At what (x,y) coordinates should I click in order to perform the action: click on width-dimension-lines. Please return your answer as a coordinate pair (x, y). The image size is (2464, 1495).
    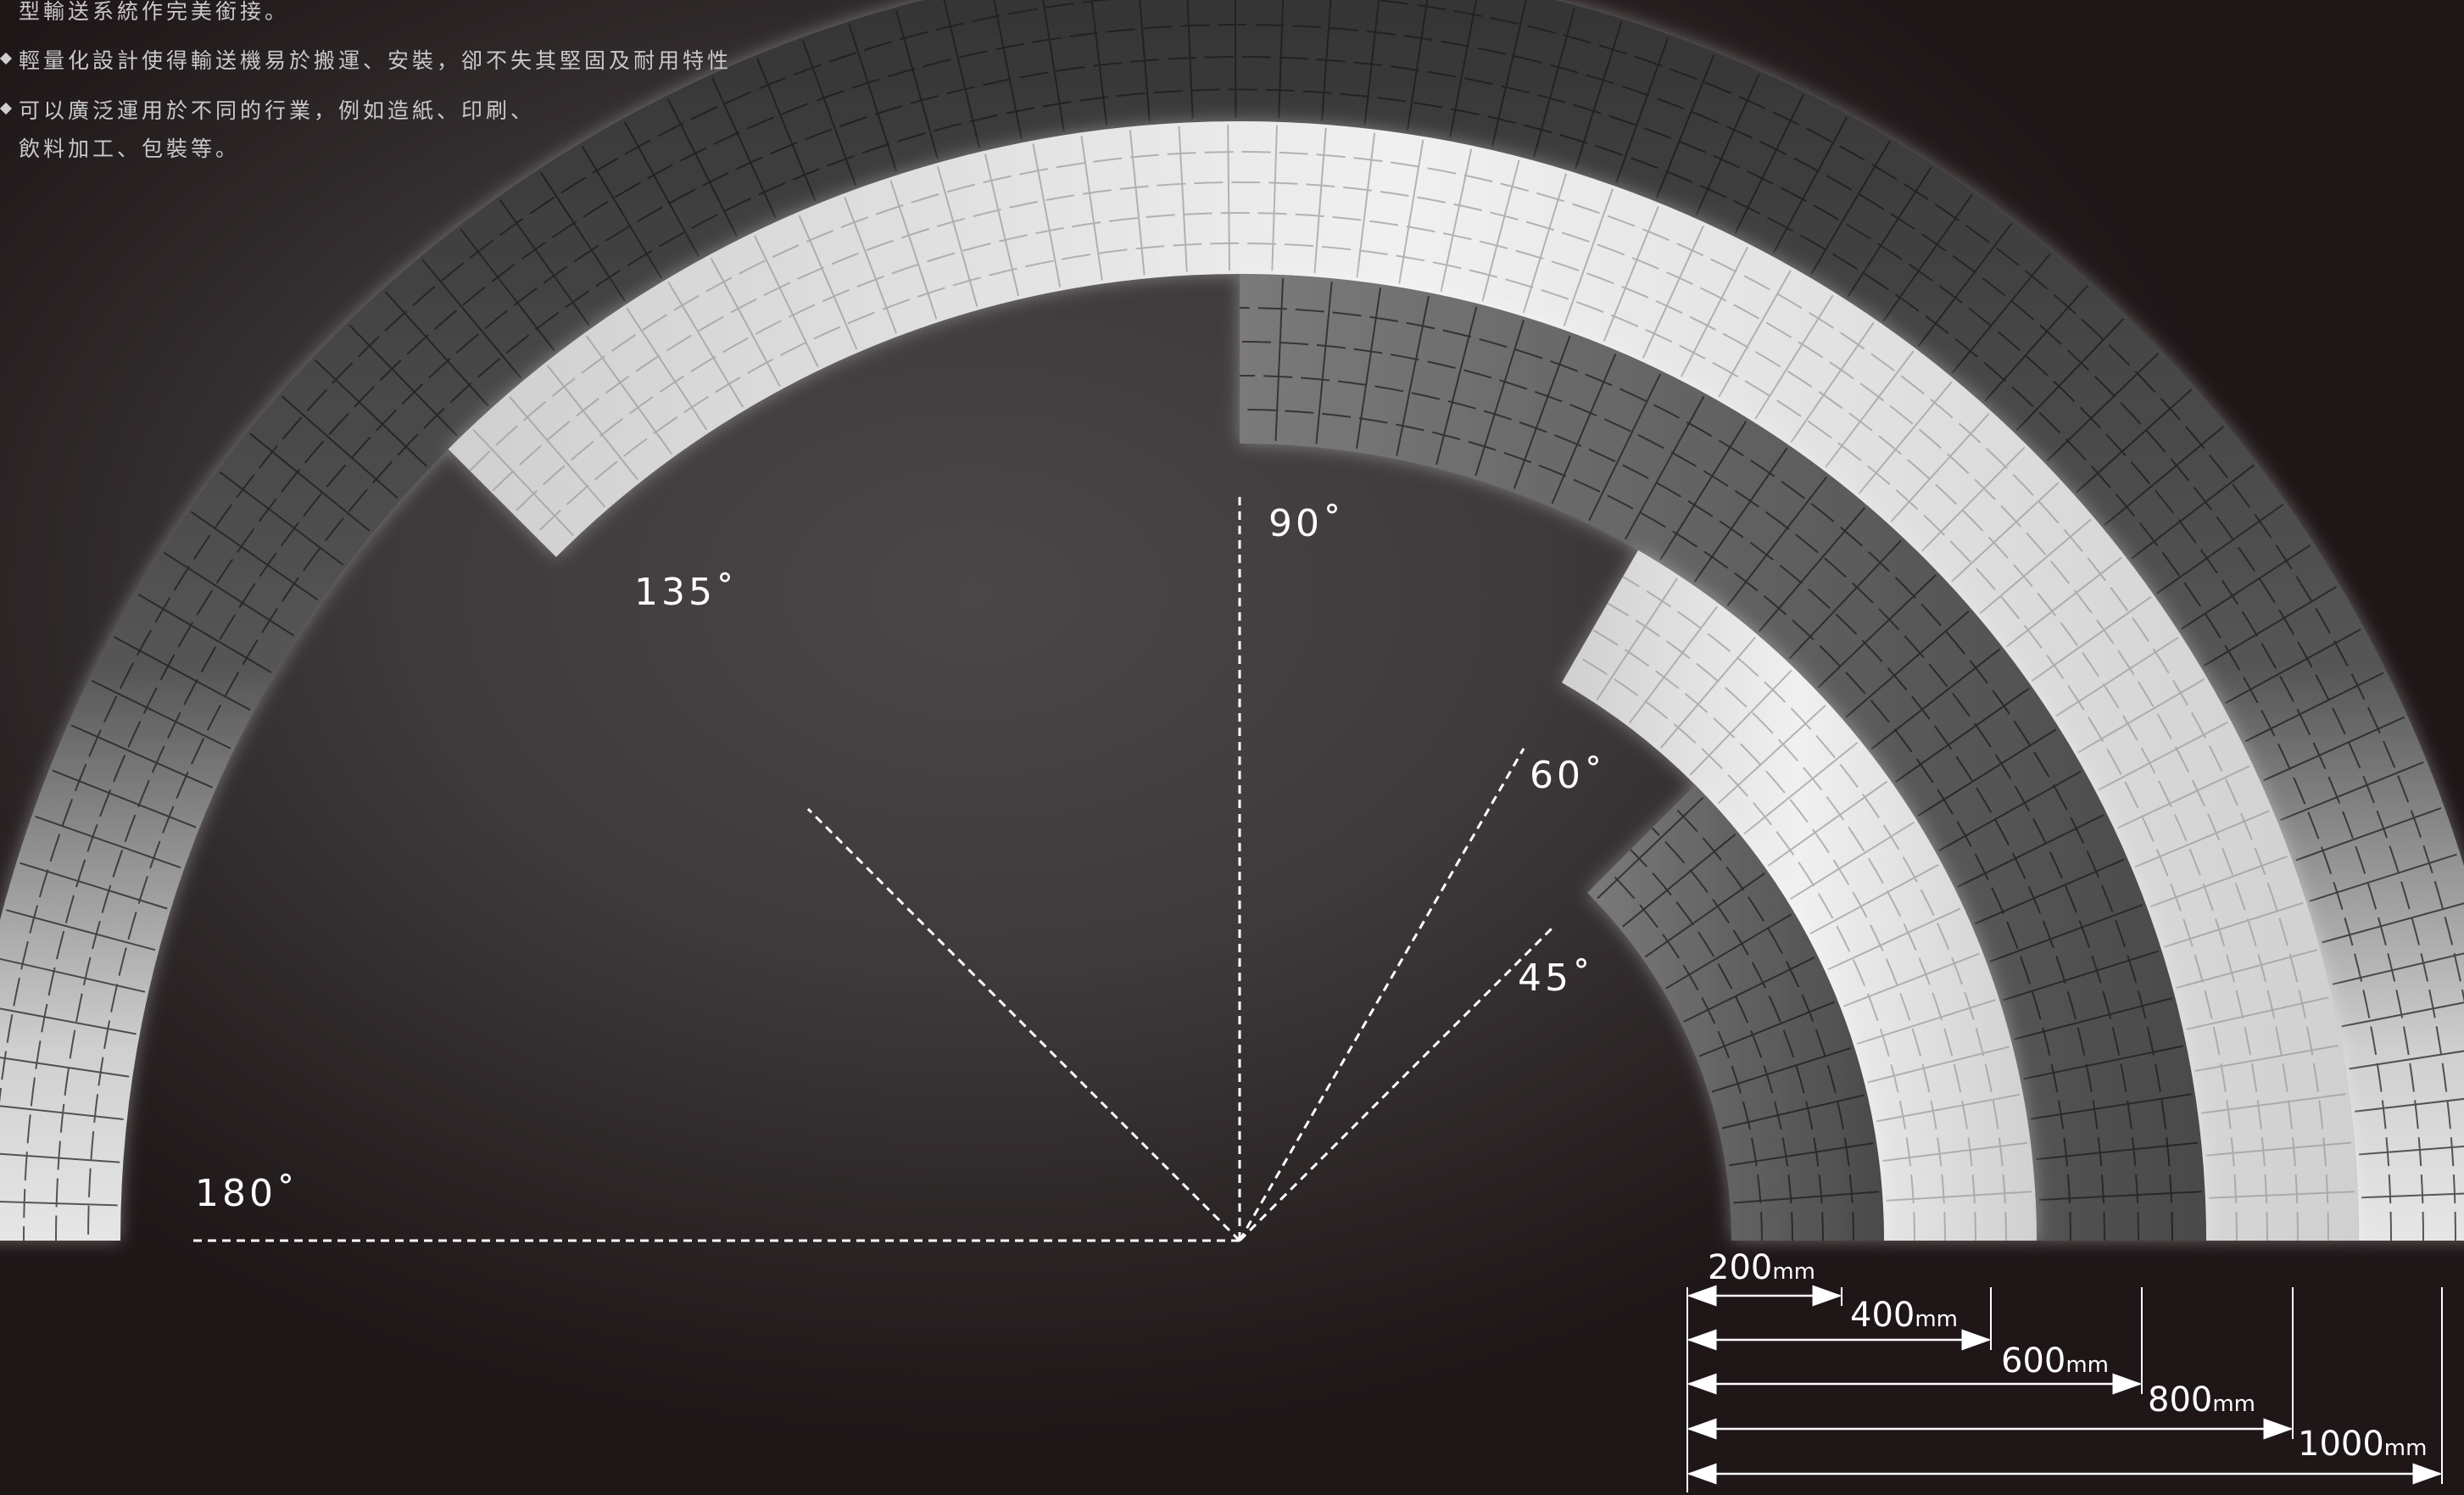
    Looking at the image, I should click on (2064, 1388).